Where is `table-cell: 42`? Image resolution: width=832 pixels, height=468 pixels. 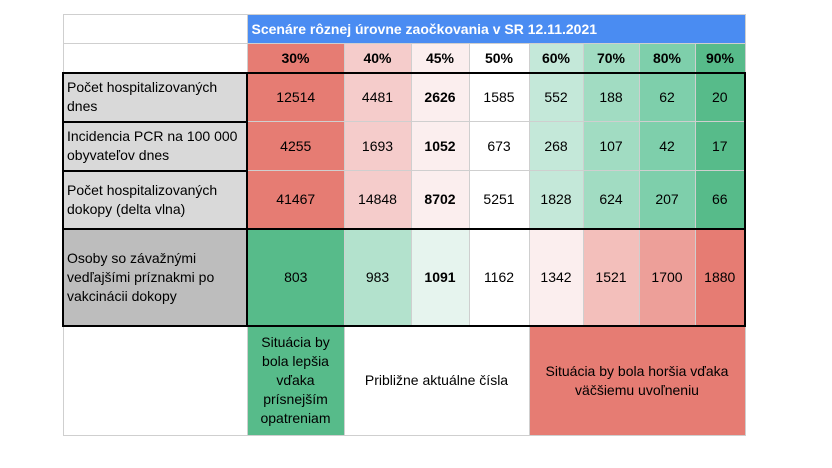
table-cell: 42 is located at coordinates (667, 146).